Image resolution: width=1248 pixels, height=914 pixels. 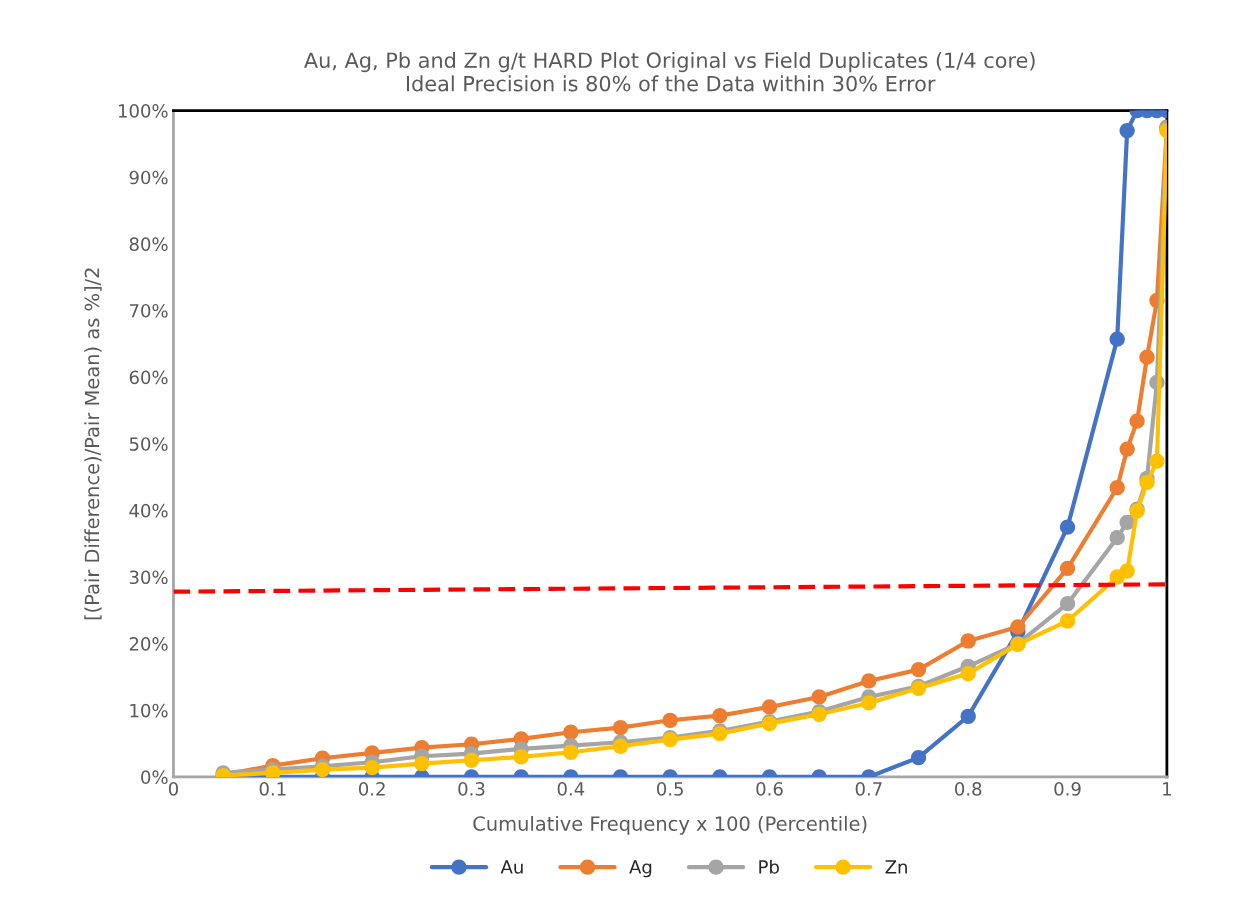 I want to click on y-tick-label: 30%, so click(x=148, y=577).